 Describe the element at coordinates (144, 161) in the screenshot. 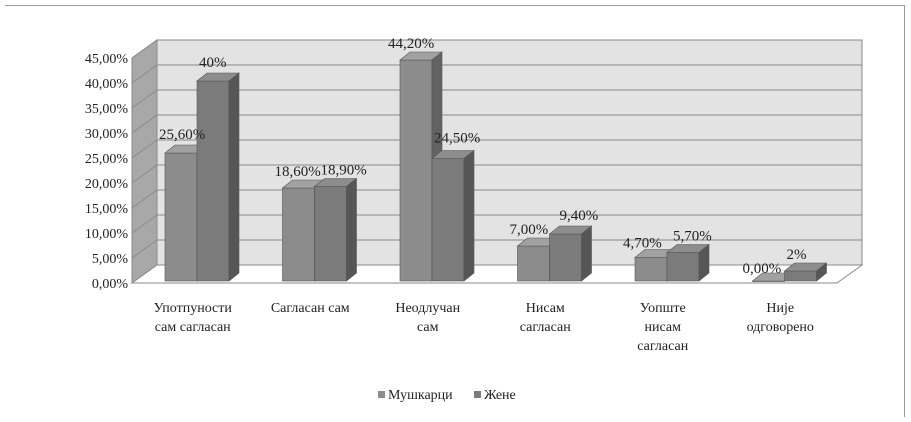

I see `side-wall` at that location.